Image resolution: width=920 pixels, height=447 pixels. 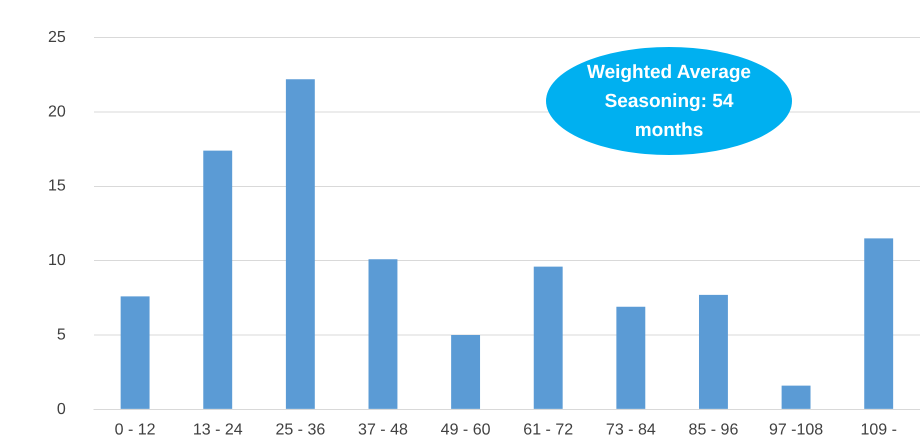 What do you see at coordinates (57, 37) in the screenshot?
I see `y-tick-label: 25` at bounding box center [57, 37].